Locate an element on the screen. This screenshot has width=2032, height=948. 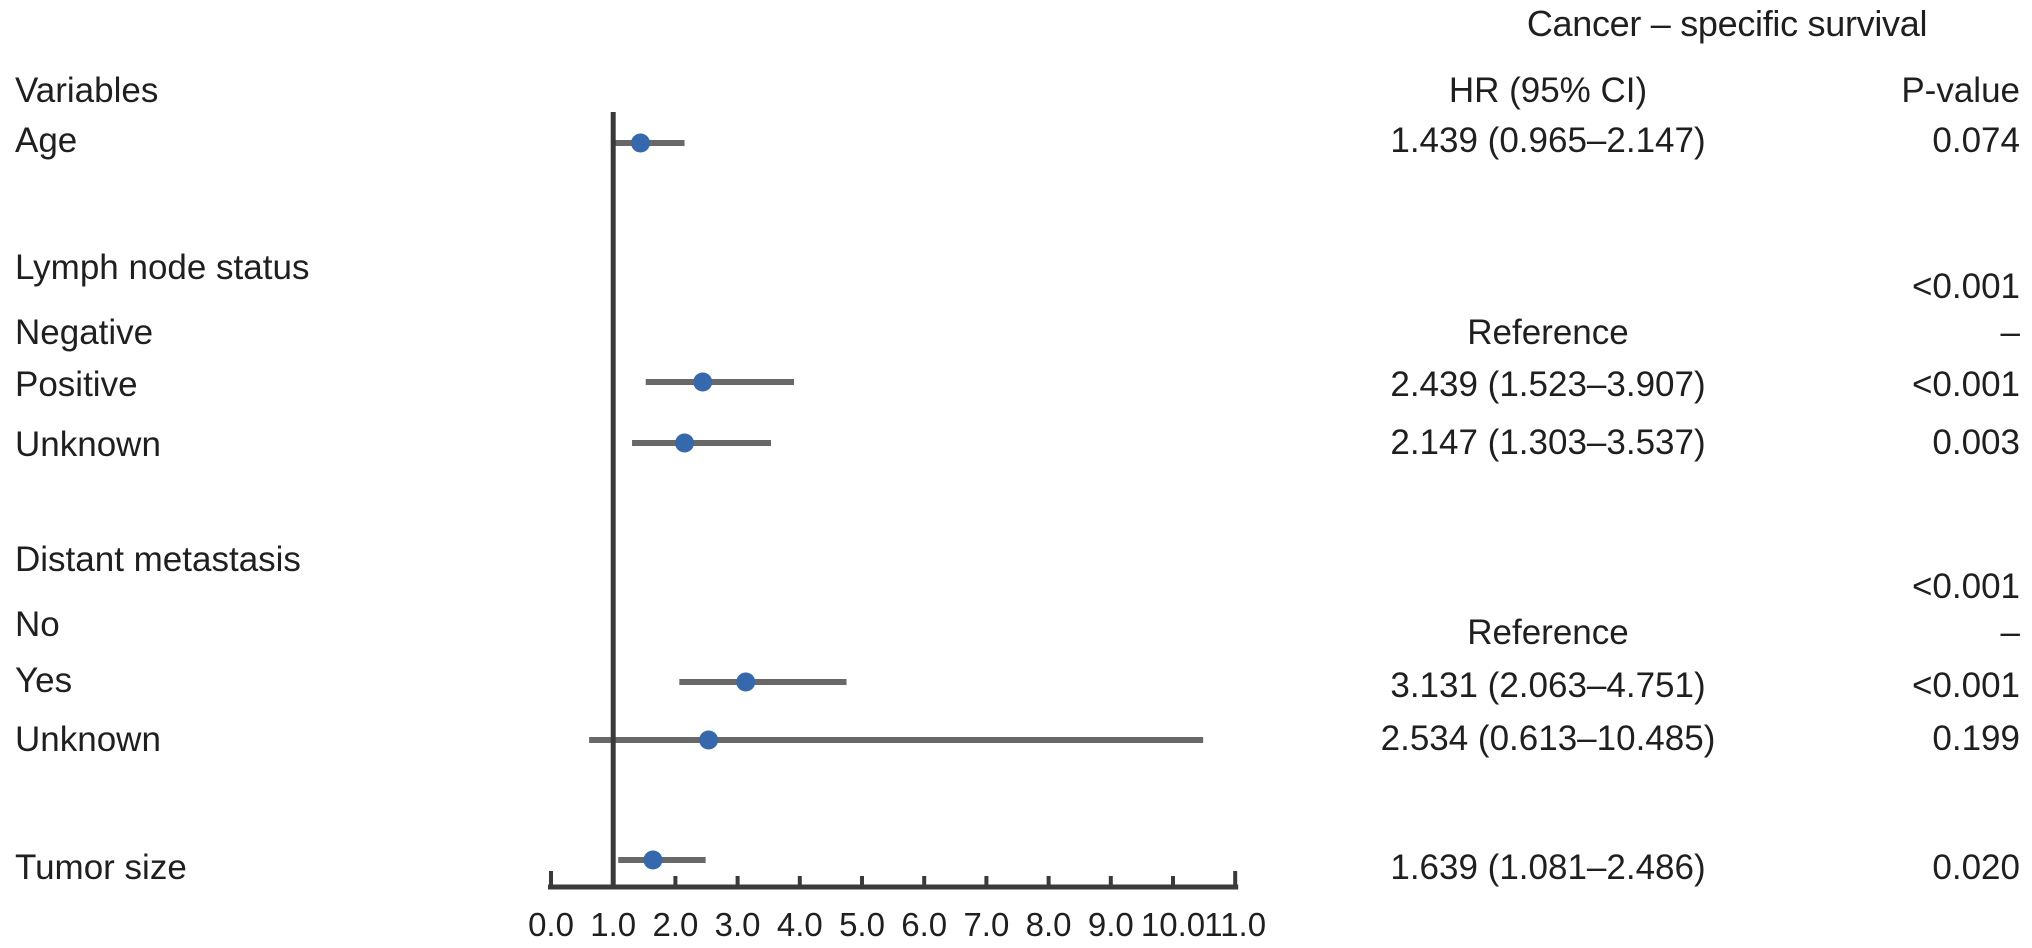
x-axis-tick-label: 1.0 is located at coordinates (613, 924).